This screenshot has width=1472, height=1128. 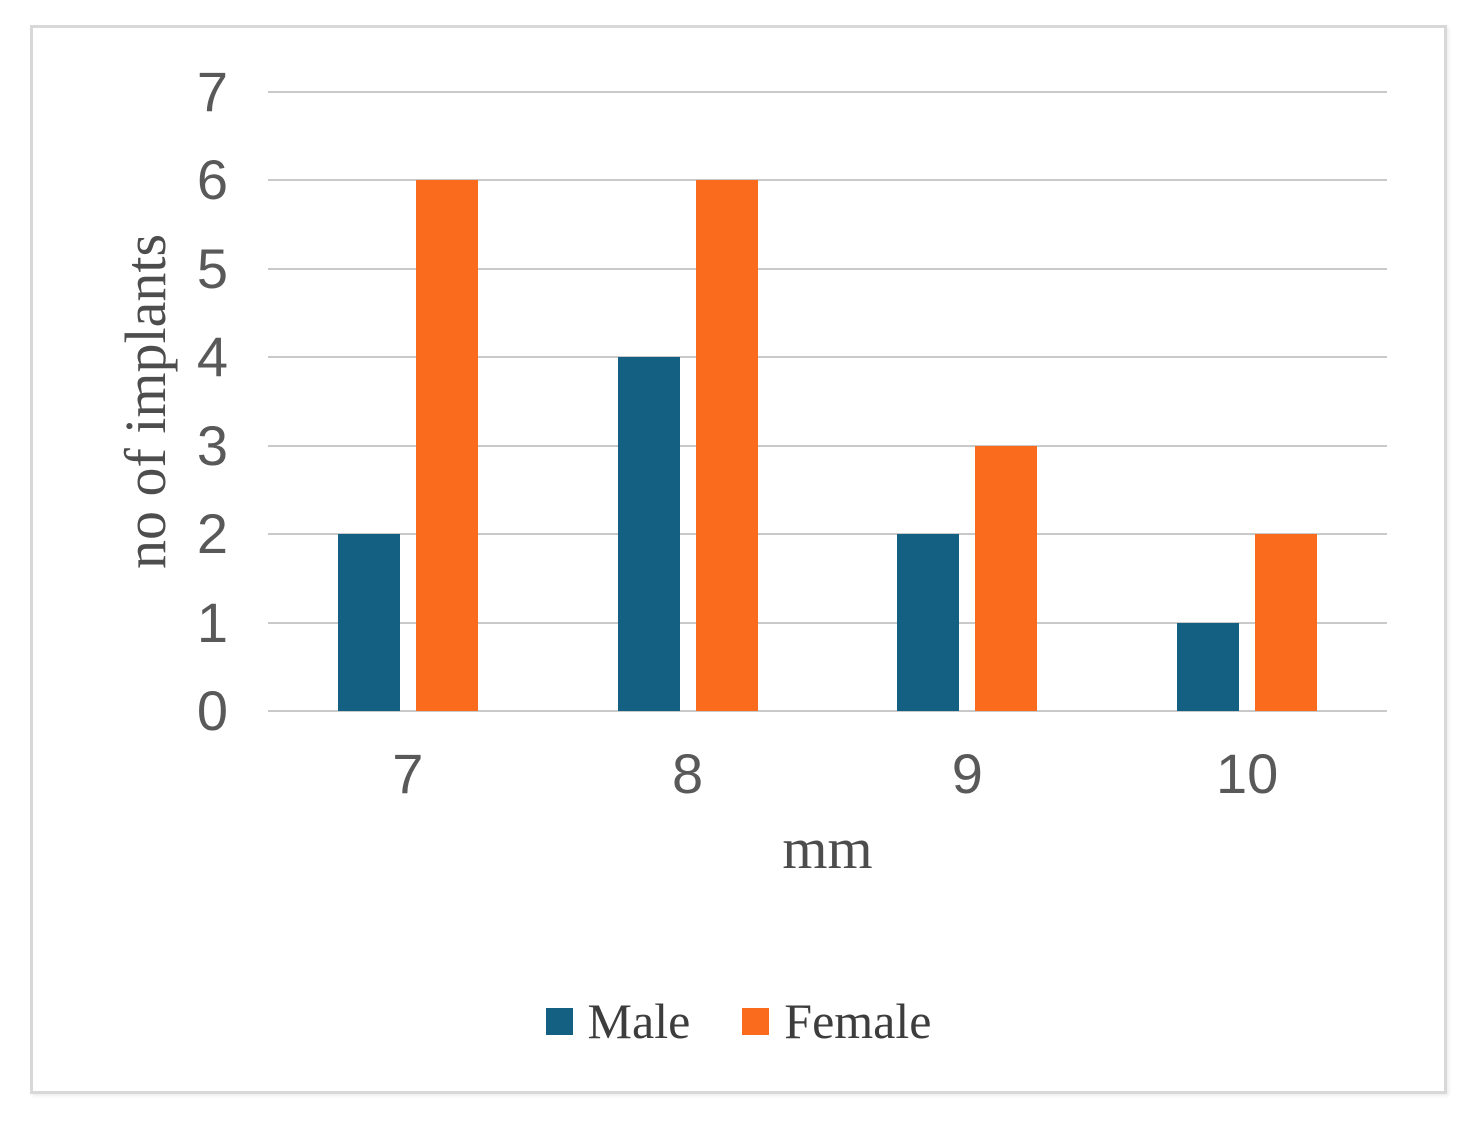 What do you see at coordinates (1247, 773) in the screenshot?
I see `x-tick-label-10: 10` at bounding box center [1247, 773].